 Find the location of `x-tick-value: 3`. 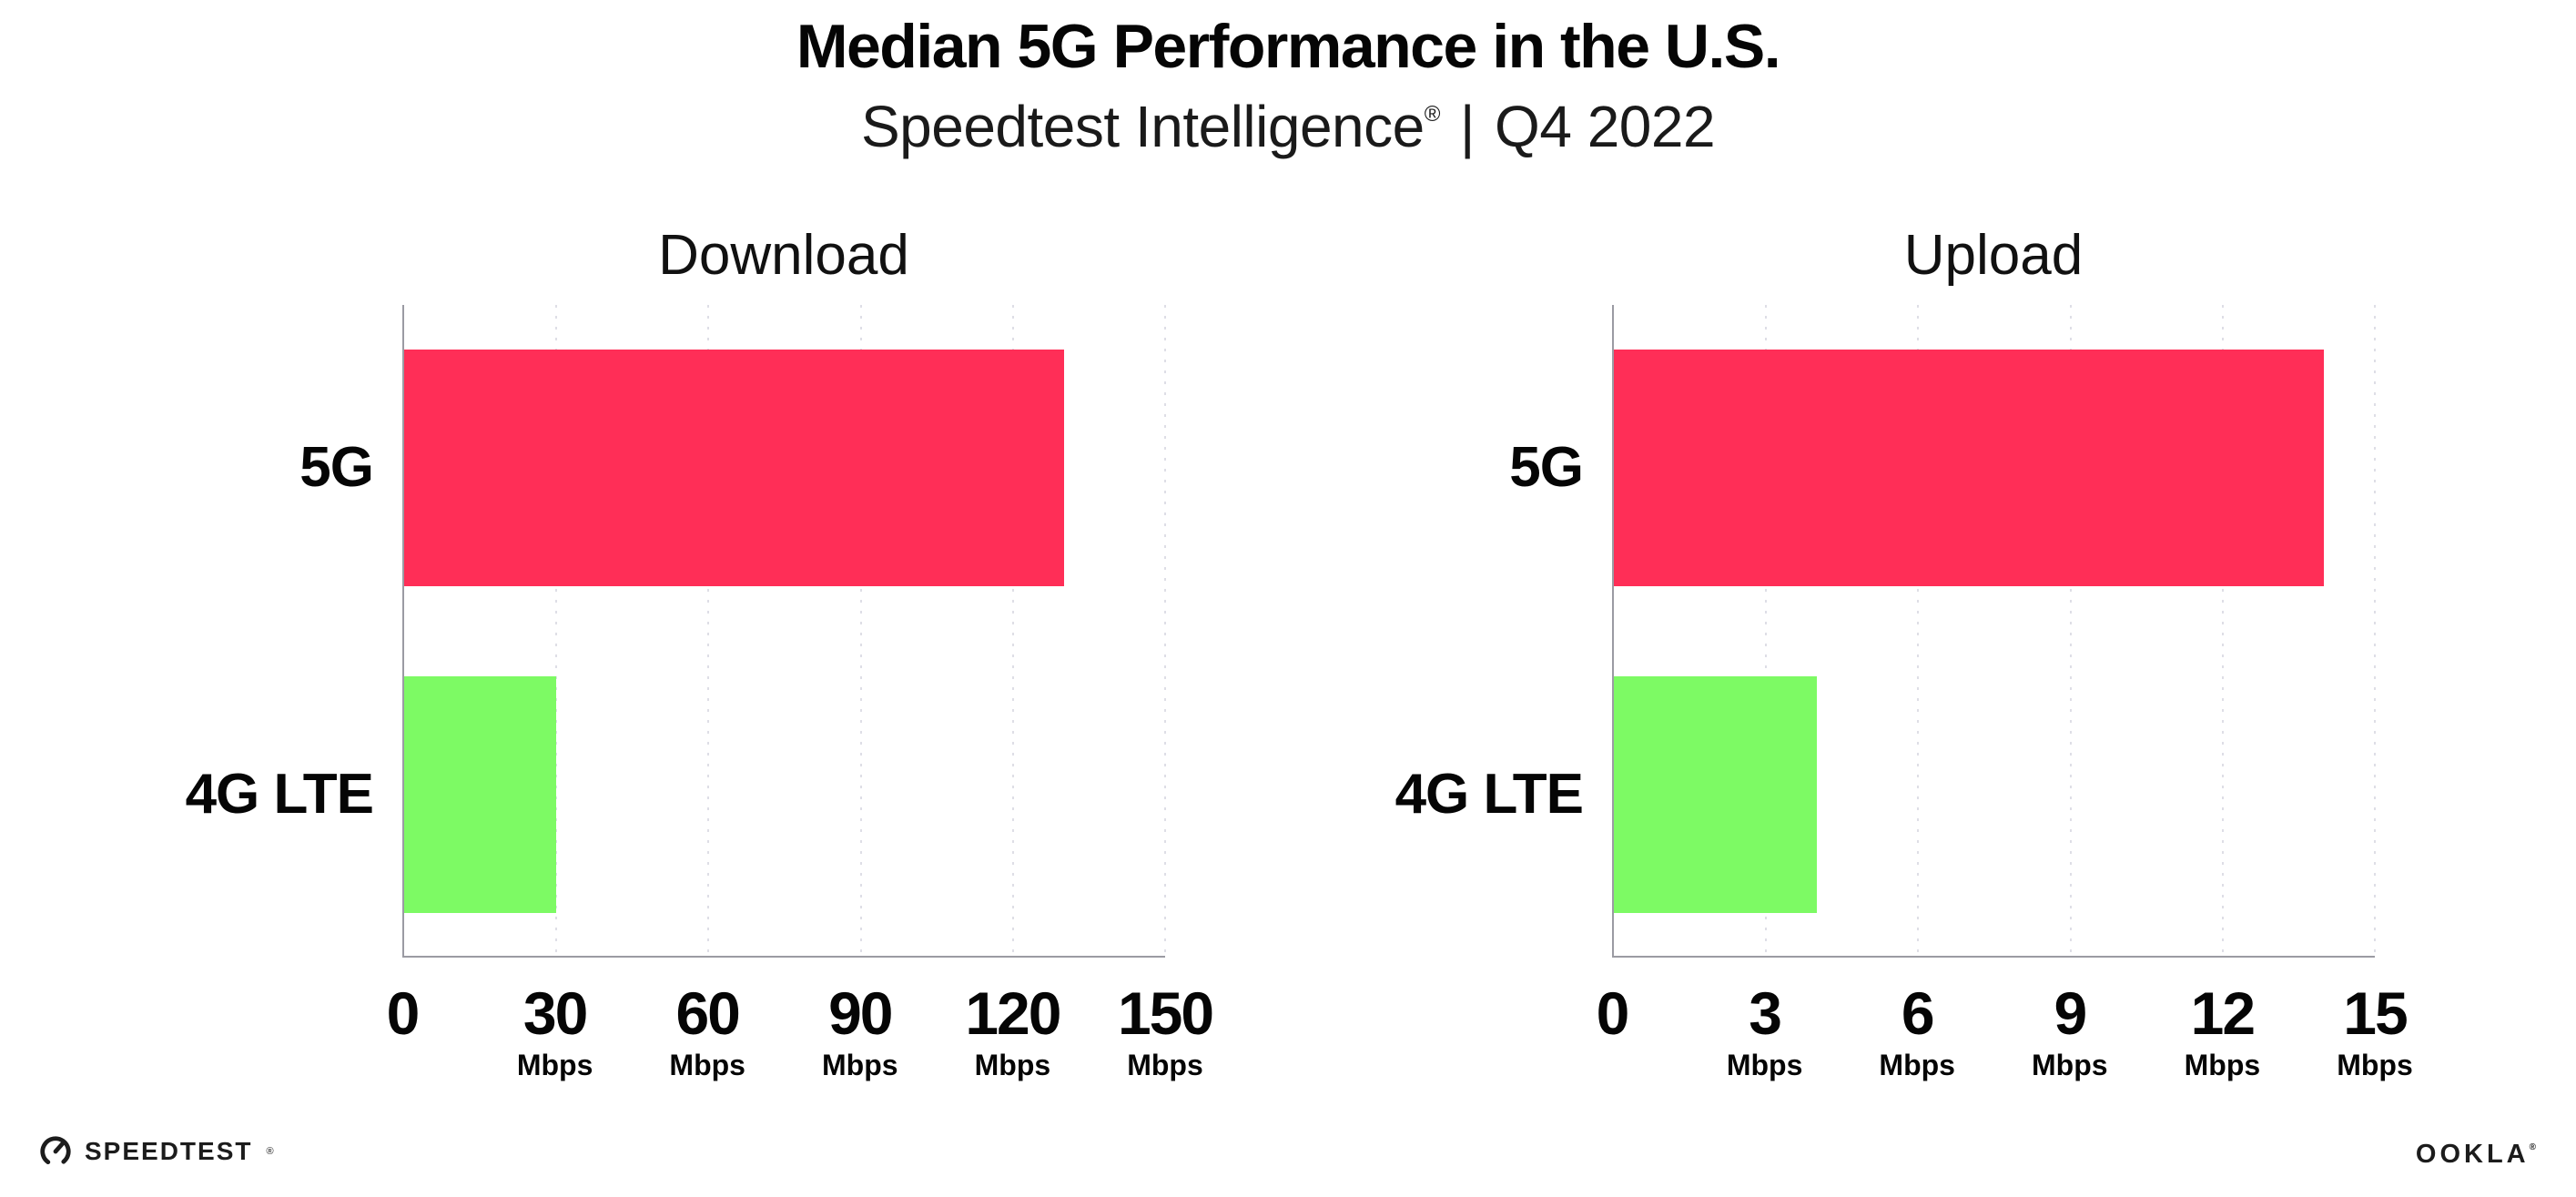

x-tick-value: 3 is located at coordinates (1765, 1013).